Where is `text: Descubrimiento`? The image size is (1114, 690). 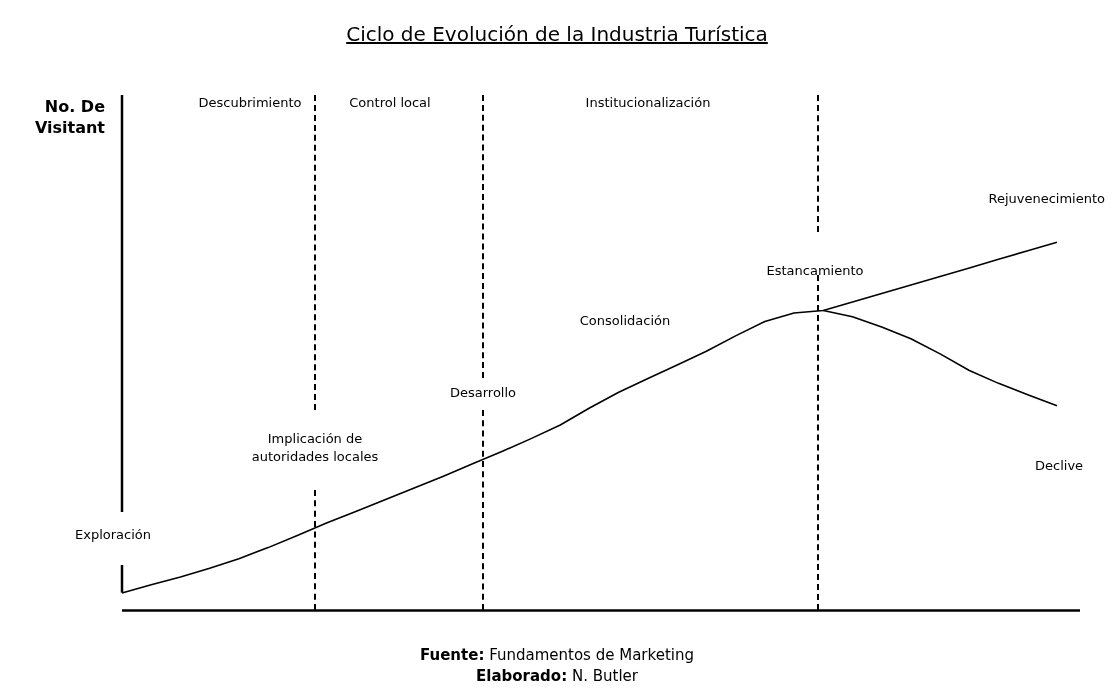 text: Descubrimiento is located at coordinates (250, 102).